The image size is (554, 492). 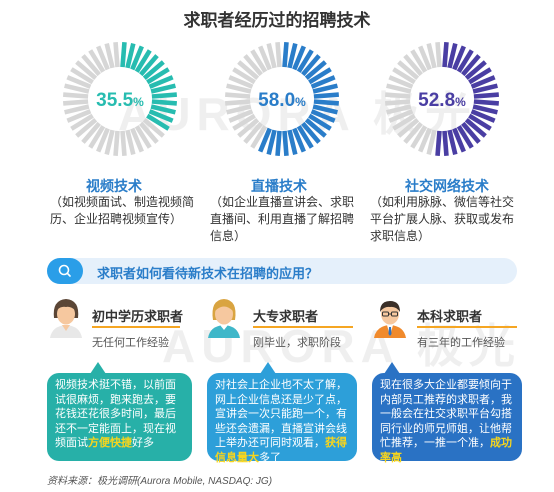 What do you see at coordinates (143, 443) in the screenshot?
I see `quote-text-tail: 好多` at bounding box center [143, 443].